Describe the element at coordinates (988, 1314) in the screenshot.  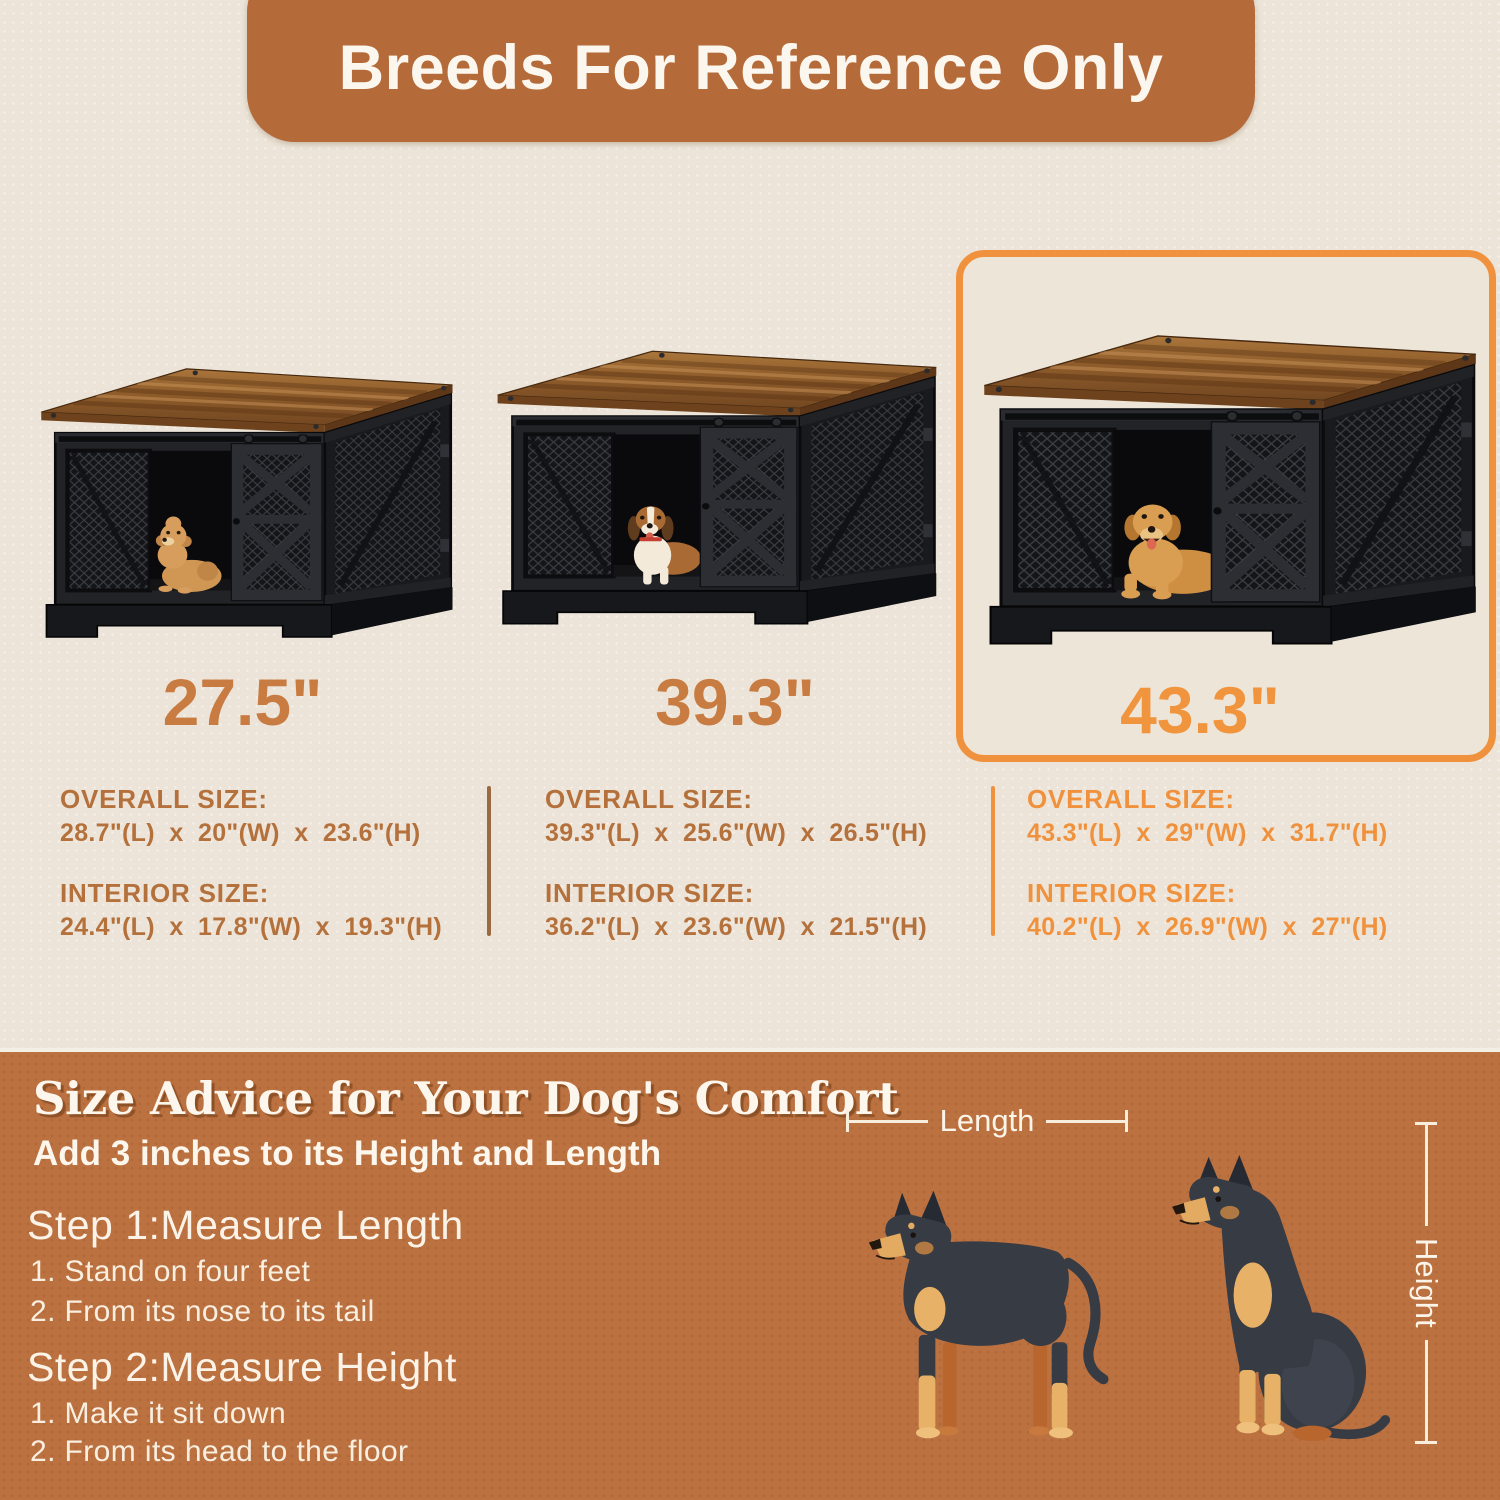
I see `doberman-standing-illustration` at that location.